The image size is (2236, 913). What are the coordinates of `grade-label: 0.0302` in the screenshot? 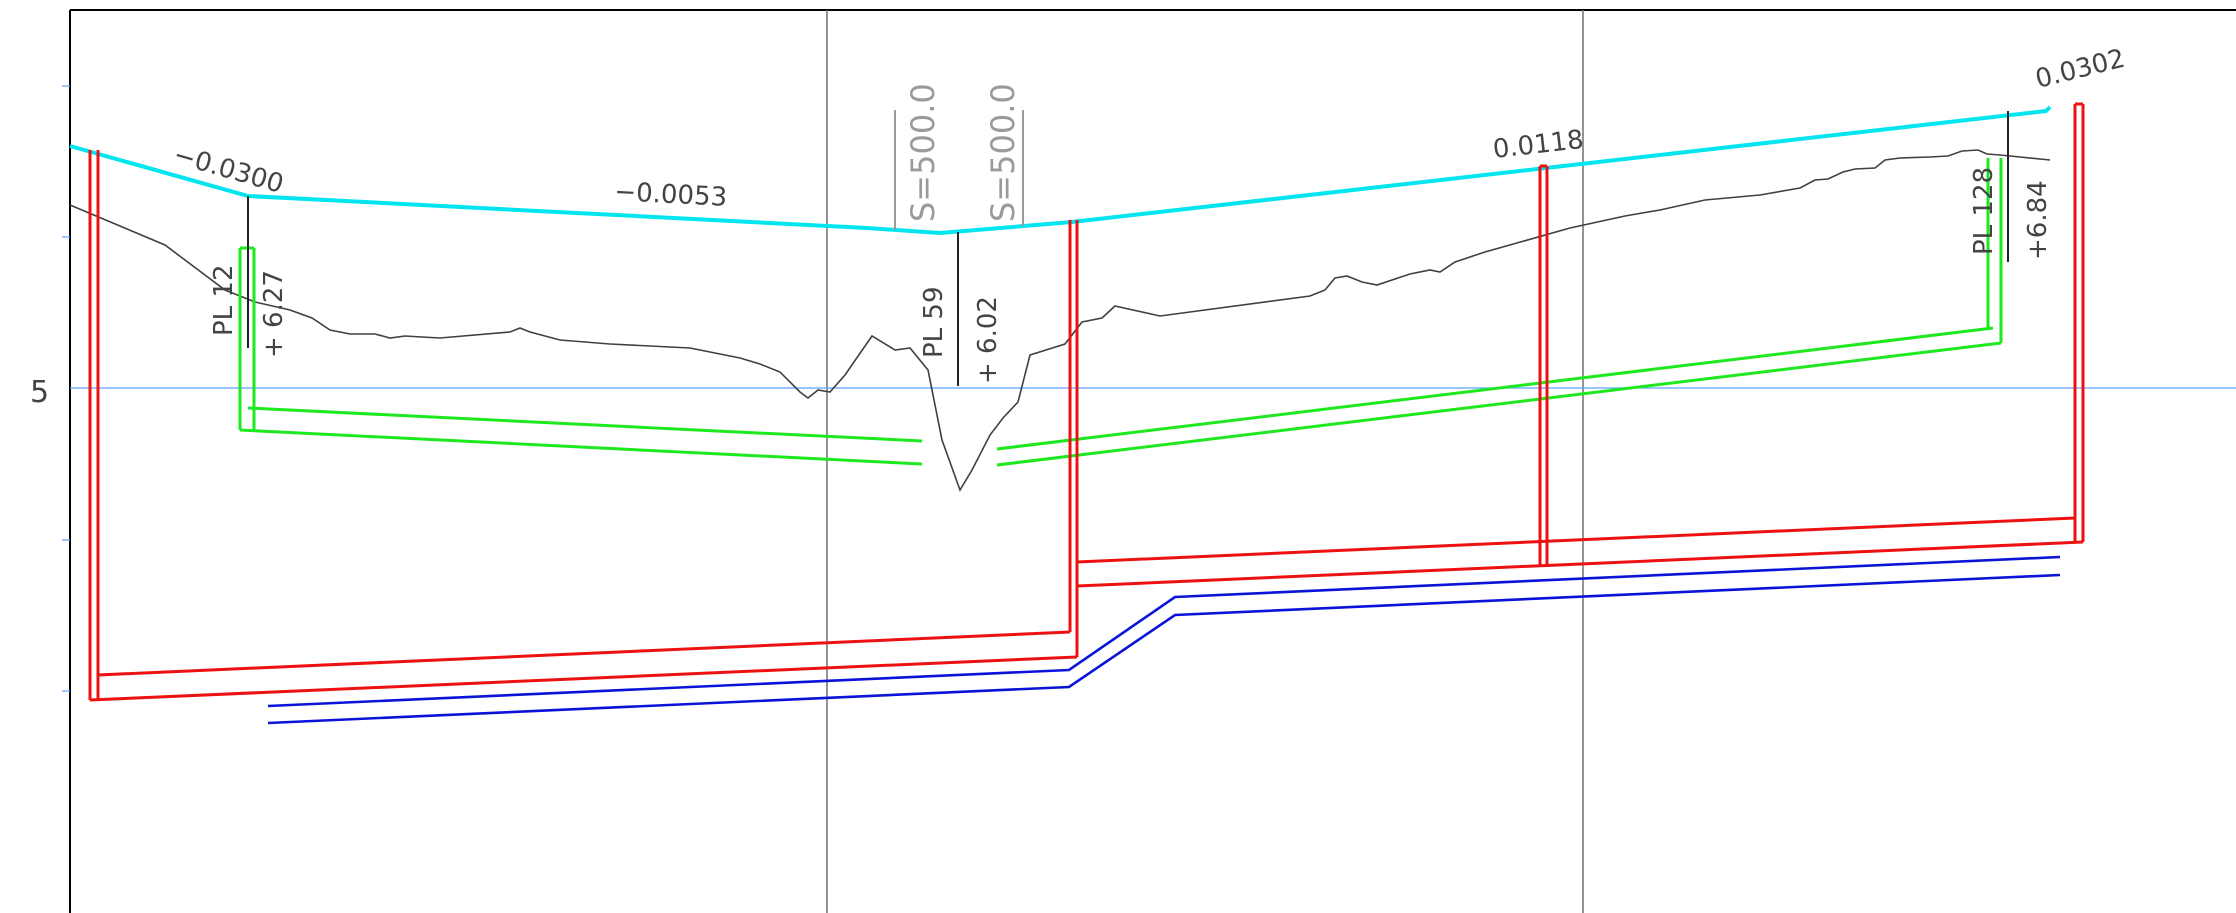 It's located at (2080, 69).